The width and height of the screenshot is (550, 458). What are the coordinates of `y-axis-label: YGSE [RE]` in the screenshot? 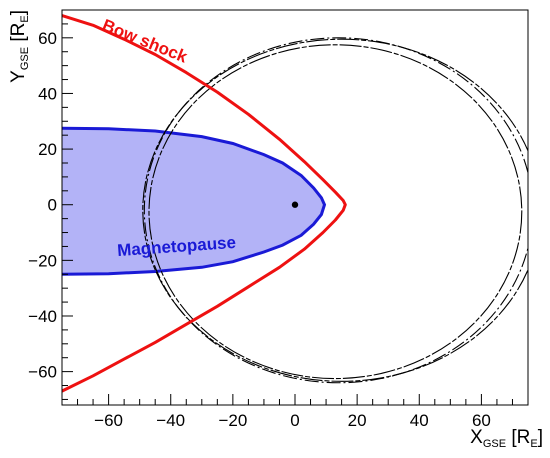 It's located at (19, 46).